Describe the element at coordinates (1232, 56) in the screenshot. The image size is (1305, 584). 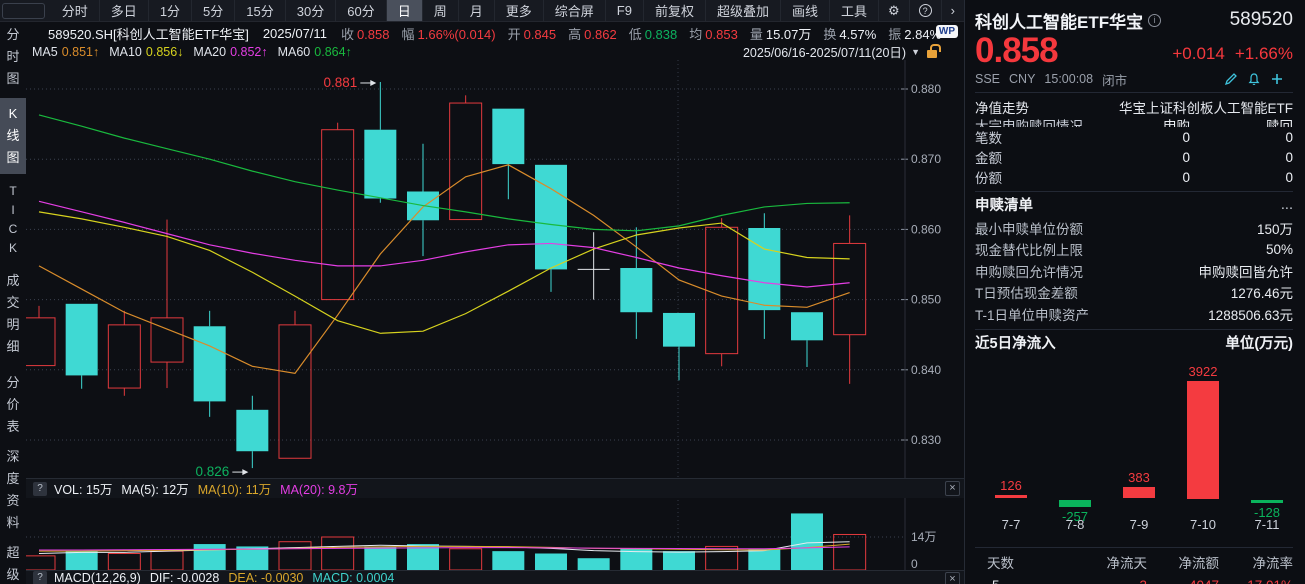
I see `price-change: +0.014 +1.66%` at that location.